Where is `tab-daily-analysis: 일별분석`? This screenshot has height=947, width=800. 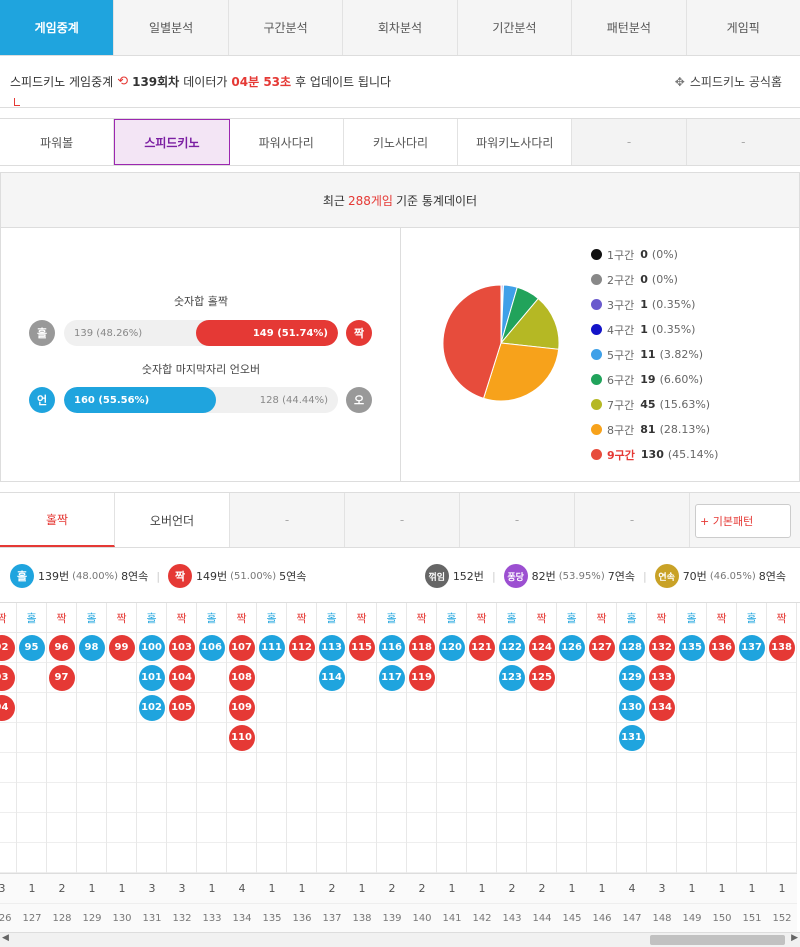 tab-daily-analysis: 일별분석 is located at coordinates (171, 27).